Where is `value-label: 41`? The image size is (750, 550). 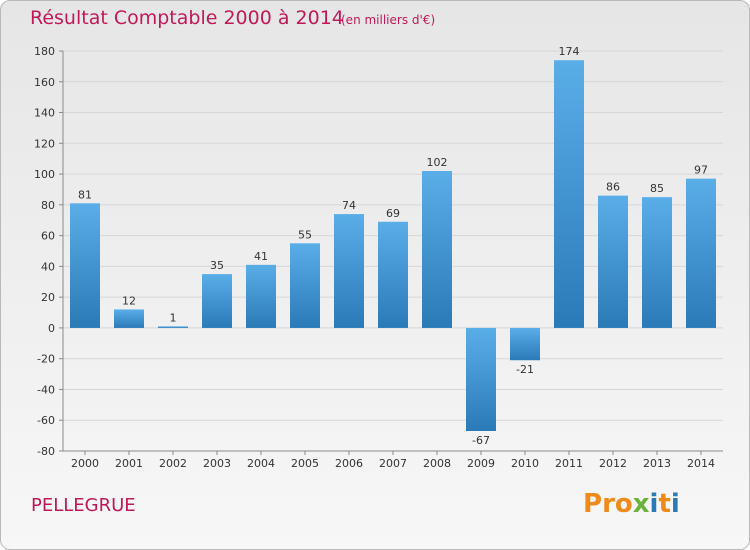 value-label: 41 is located at coordinates (261, 256).